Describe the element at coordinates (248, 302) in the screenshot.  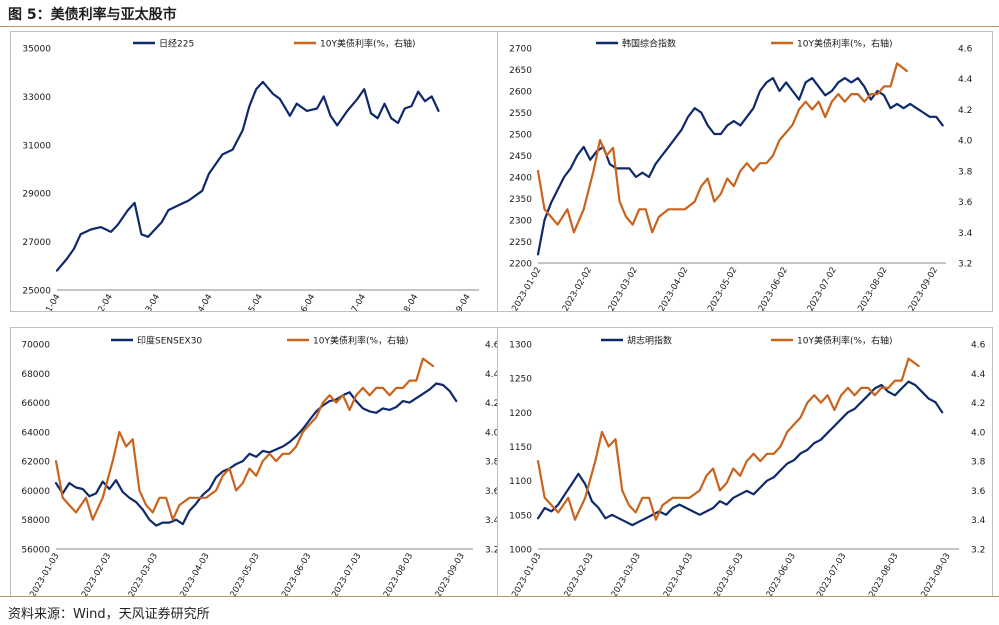
I see `x-tick-4: 2023-05-04` at that location.